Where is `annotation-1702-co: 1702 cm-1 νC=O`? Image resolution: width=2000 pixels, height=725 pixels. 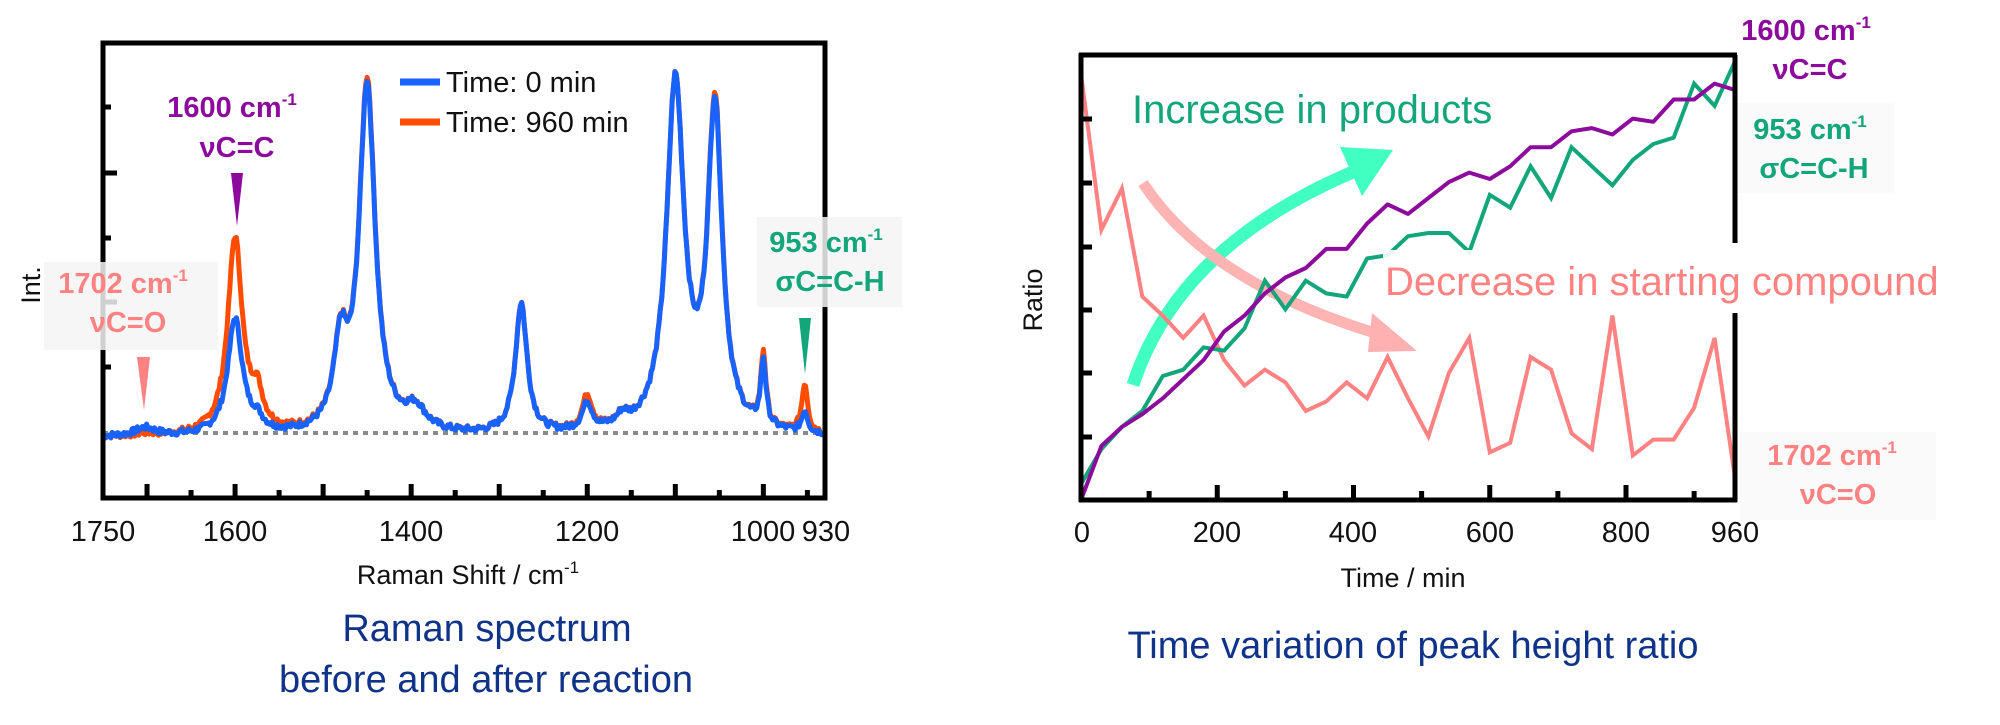
annotation-1702-co: 1702 cm-1 νC=O is located at coordinates (131, 336).